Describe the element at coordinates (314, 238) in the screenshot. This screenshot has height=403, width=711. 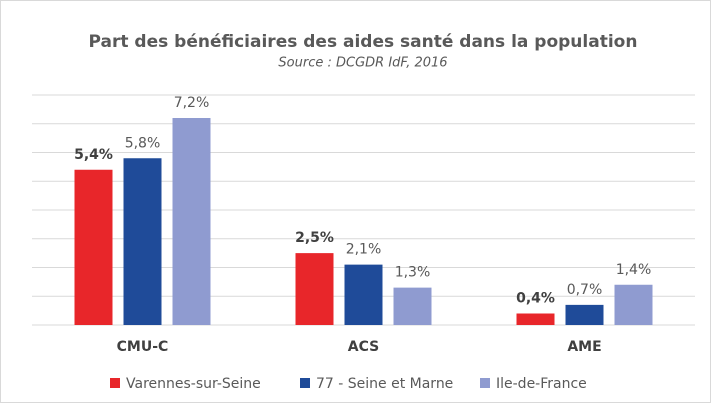
I see `data-label: 2,5%` at that location.